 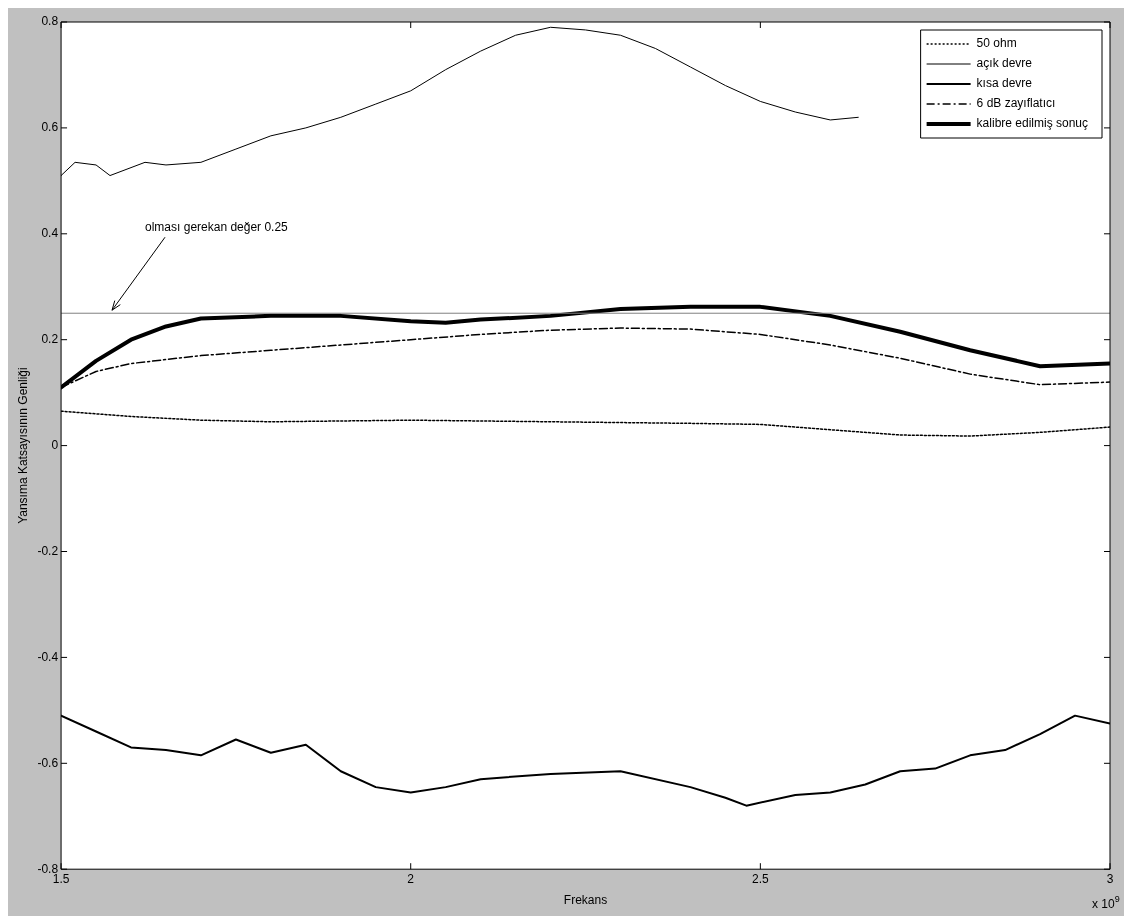 What do you see at coordinates (1110, 878) in the screenshot?
I see `x-tick-label: 3` at bounding box center [1110, 878].